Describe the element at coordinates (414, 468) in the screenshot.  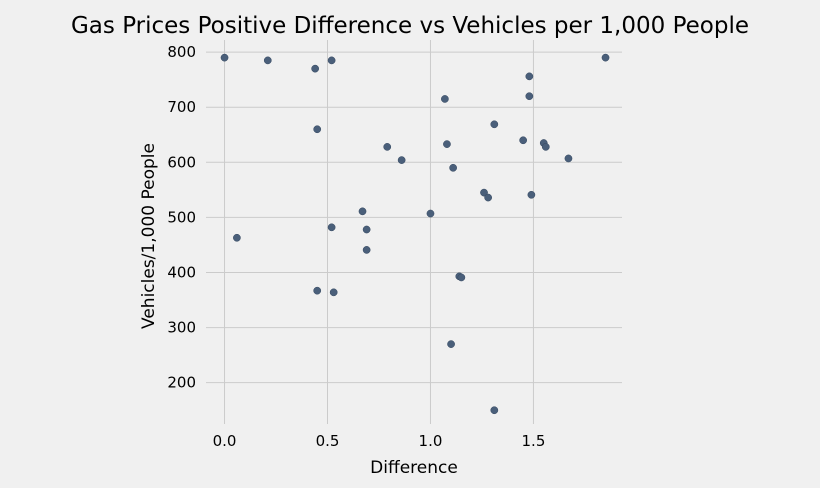
I see `x-axis-label: Difference` at that location.